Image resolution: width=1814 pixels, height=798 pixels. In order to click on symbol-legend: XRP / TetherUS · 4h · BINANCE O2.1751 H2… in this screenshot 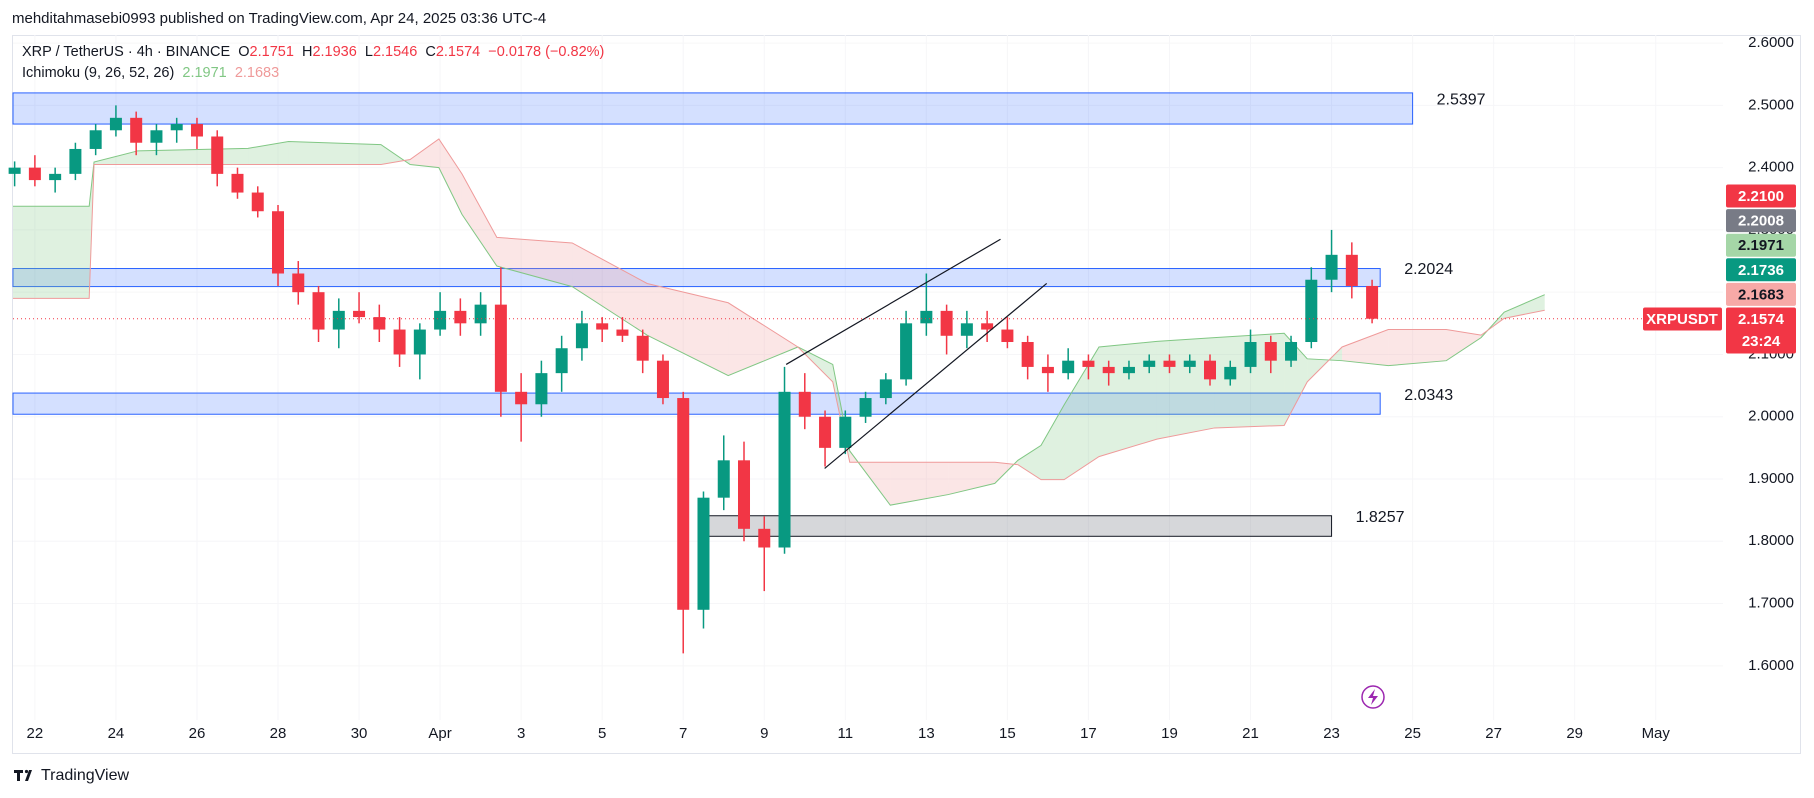, I will do `click(313, 52)`.